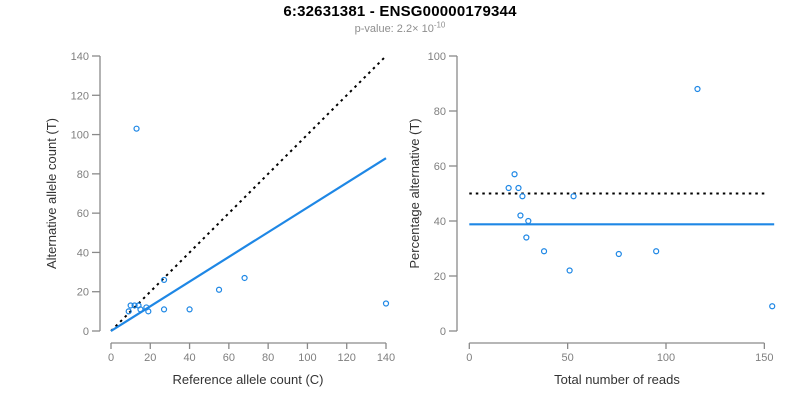 The height and width of the screenshot is (400, 800). Describe the element at coordinates (568, 358) in the screenshot. I see `x-tick-label: 50` at that location.